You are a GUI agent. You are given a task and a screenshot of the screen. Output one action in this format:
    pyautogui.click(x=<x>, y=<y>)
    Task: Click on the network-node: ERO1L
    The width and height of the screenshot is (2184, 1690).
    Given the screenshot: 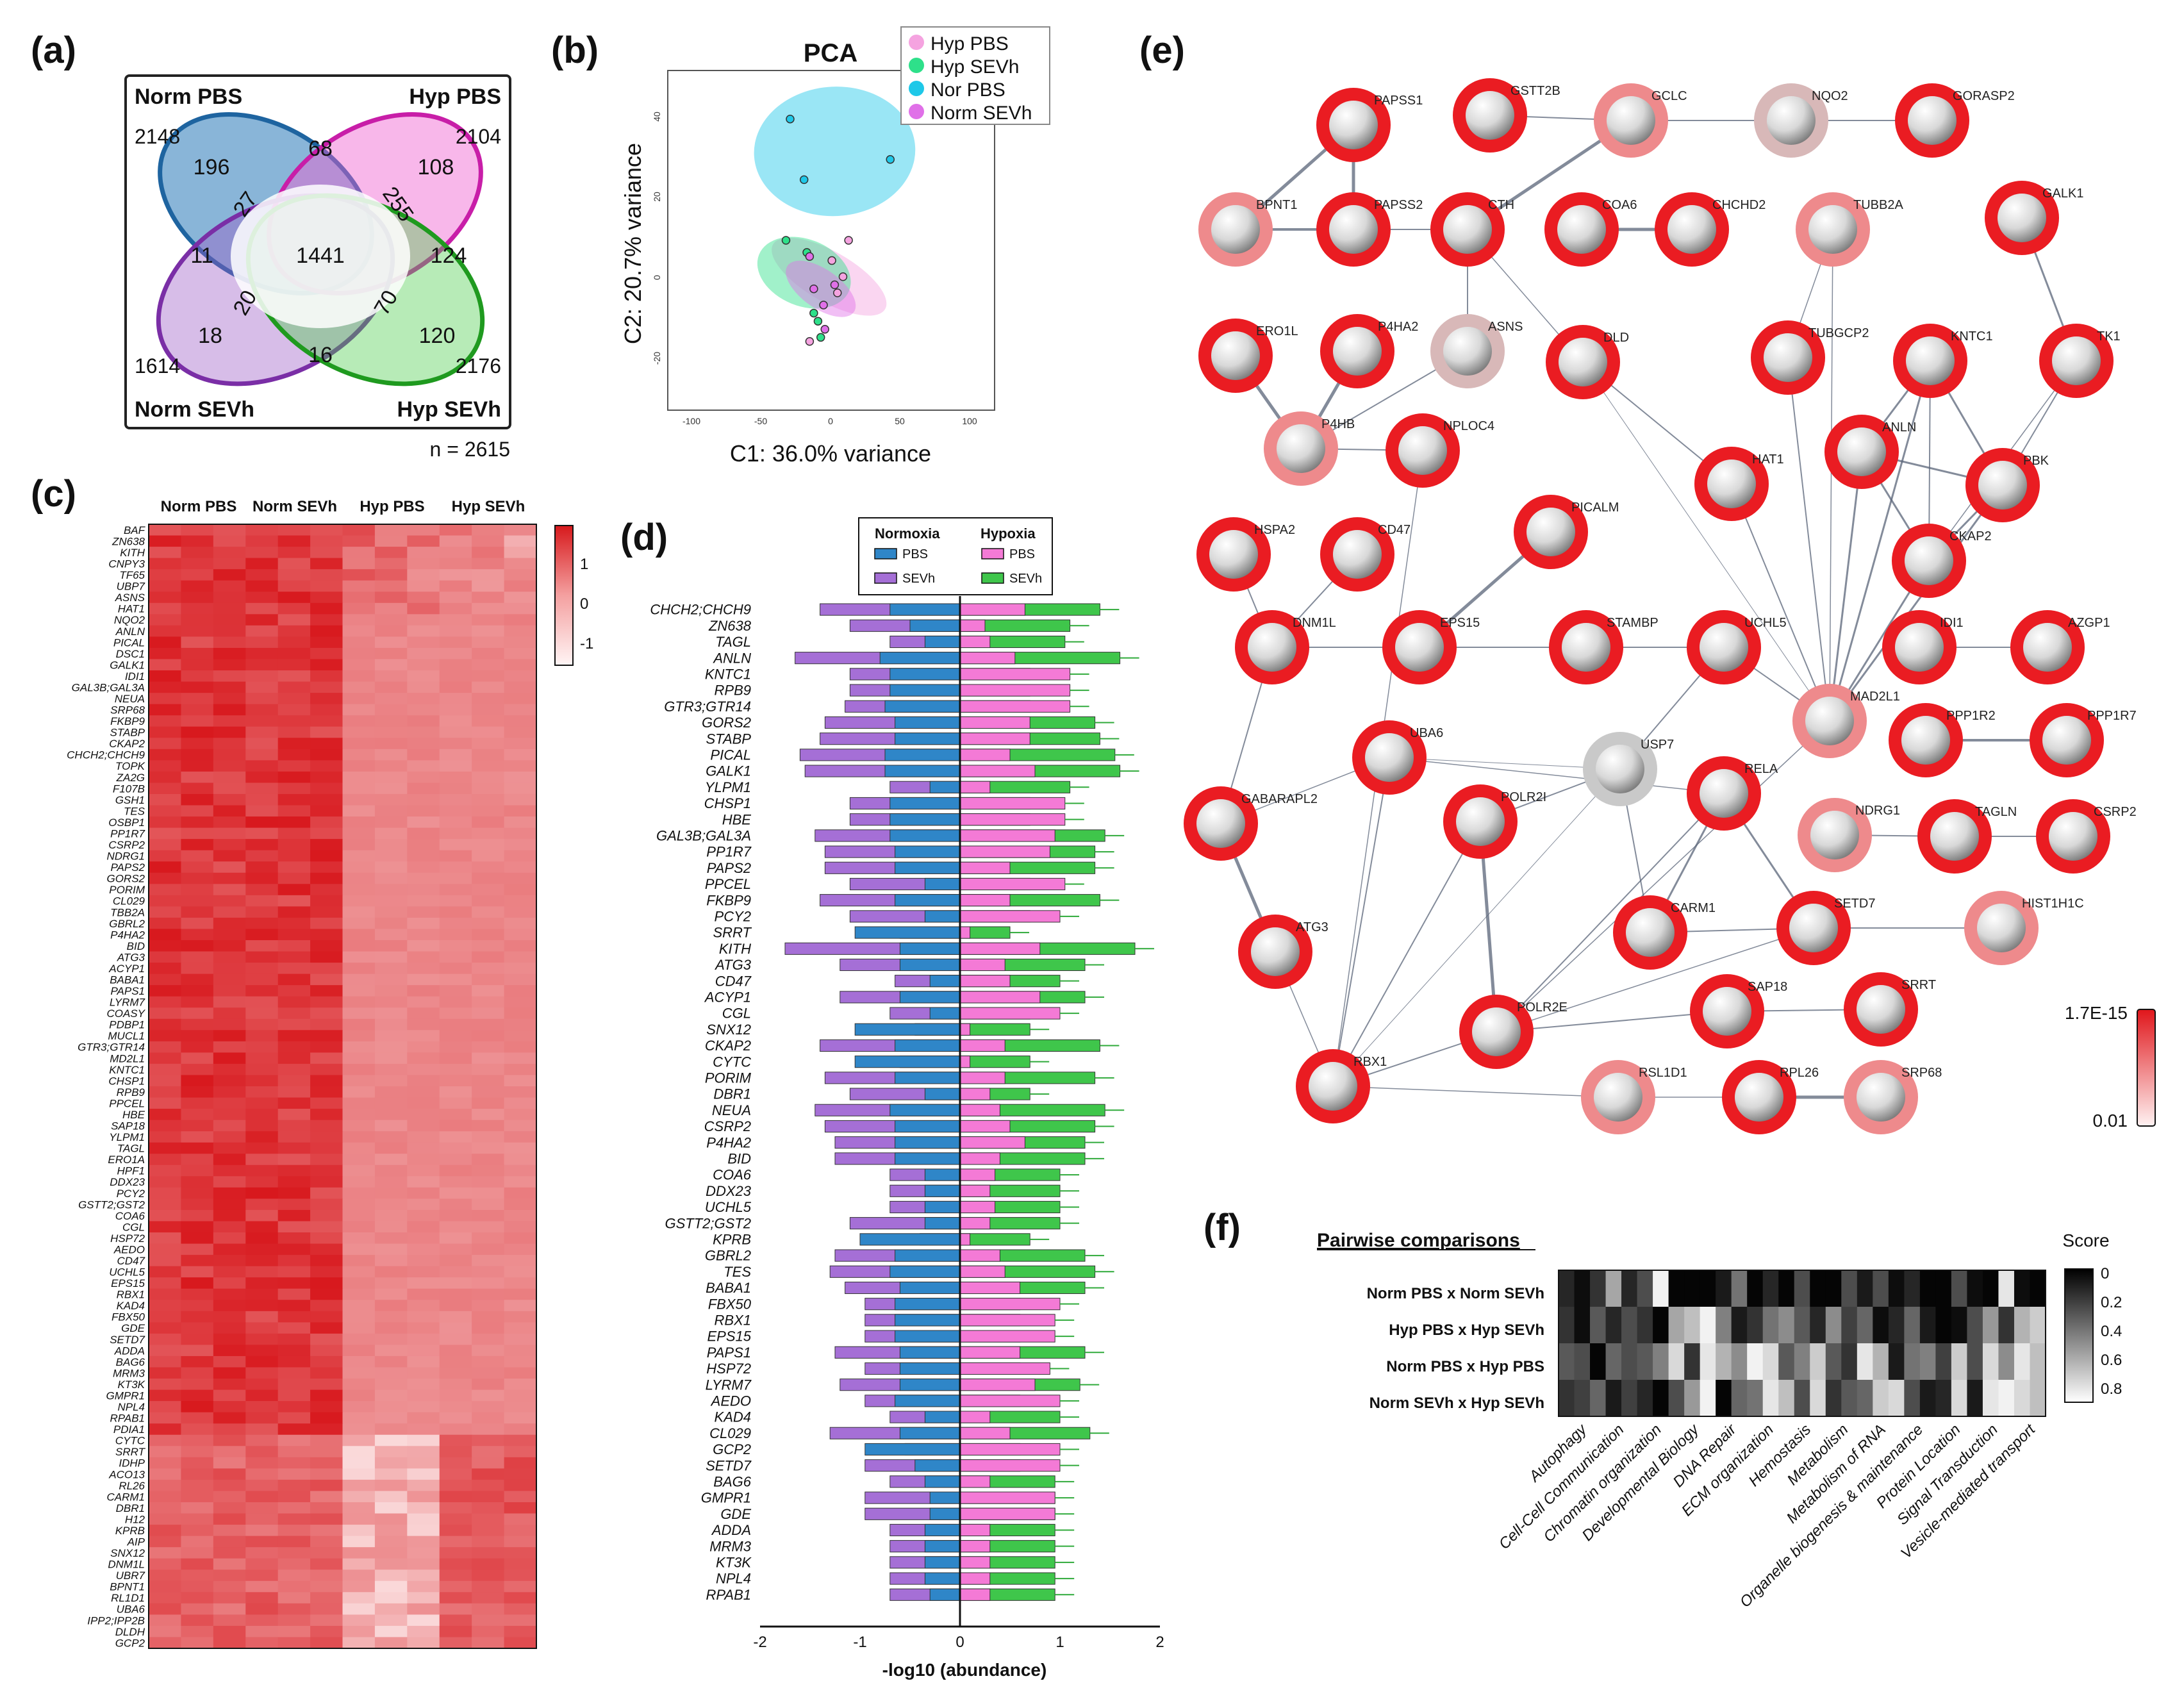 What is the action you would take?
    pyautogui.click(x=1248, y=356)
    